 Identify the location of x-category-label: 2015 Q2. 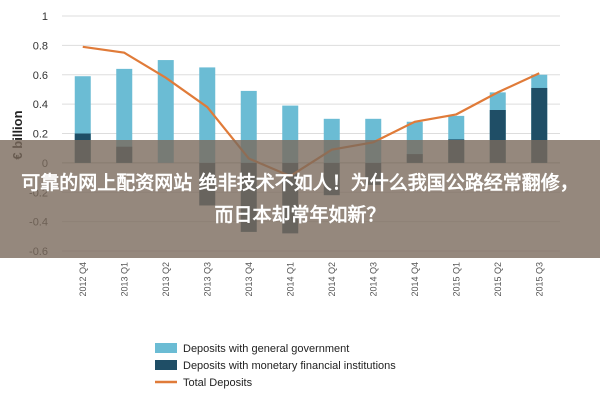
(498, 279).